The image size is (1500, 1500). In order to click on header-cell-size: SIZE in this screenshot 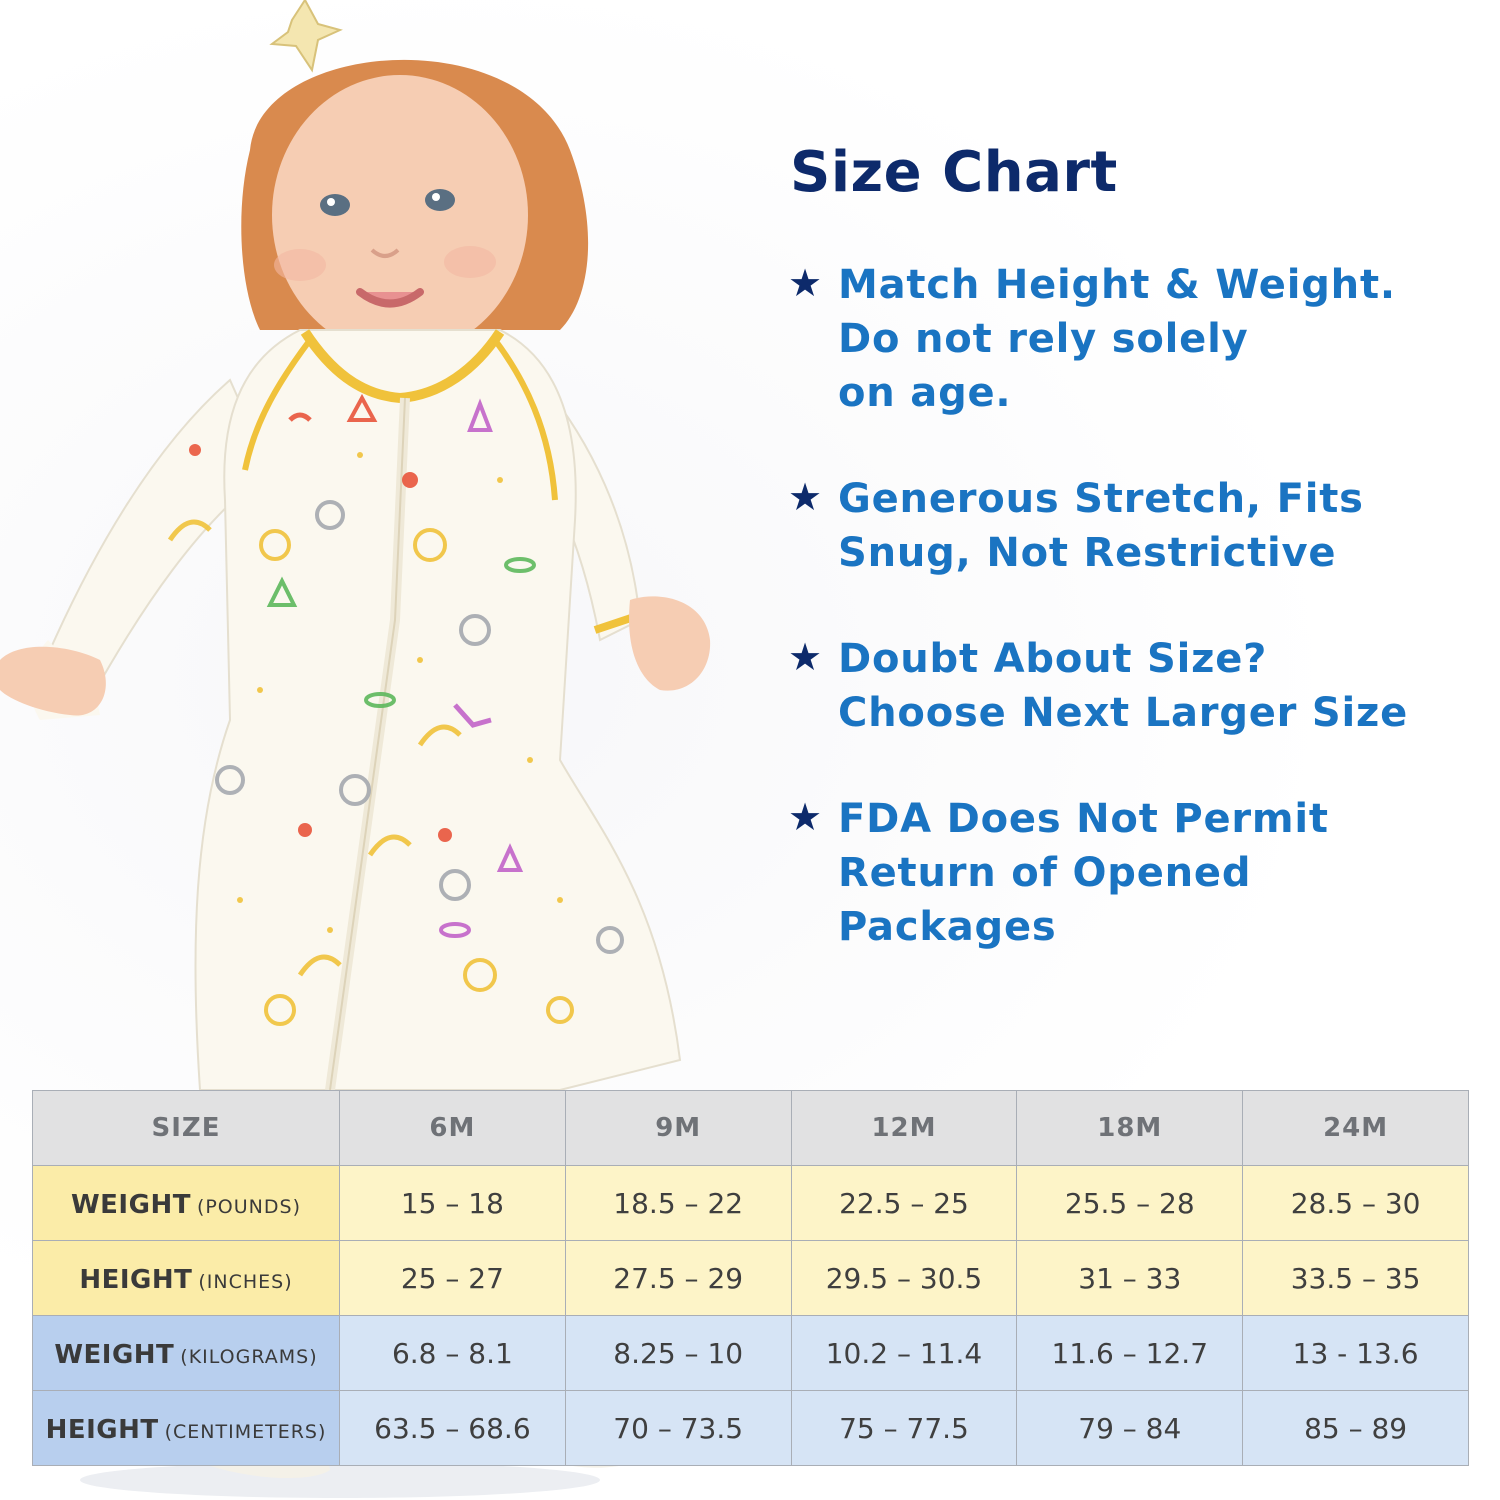, I will do `click(186, 1128)`.